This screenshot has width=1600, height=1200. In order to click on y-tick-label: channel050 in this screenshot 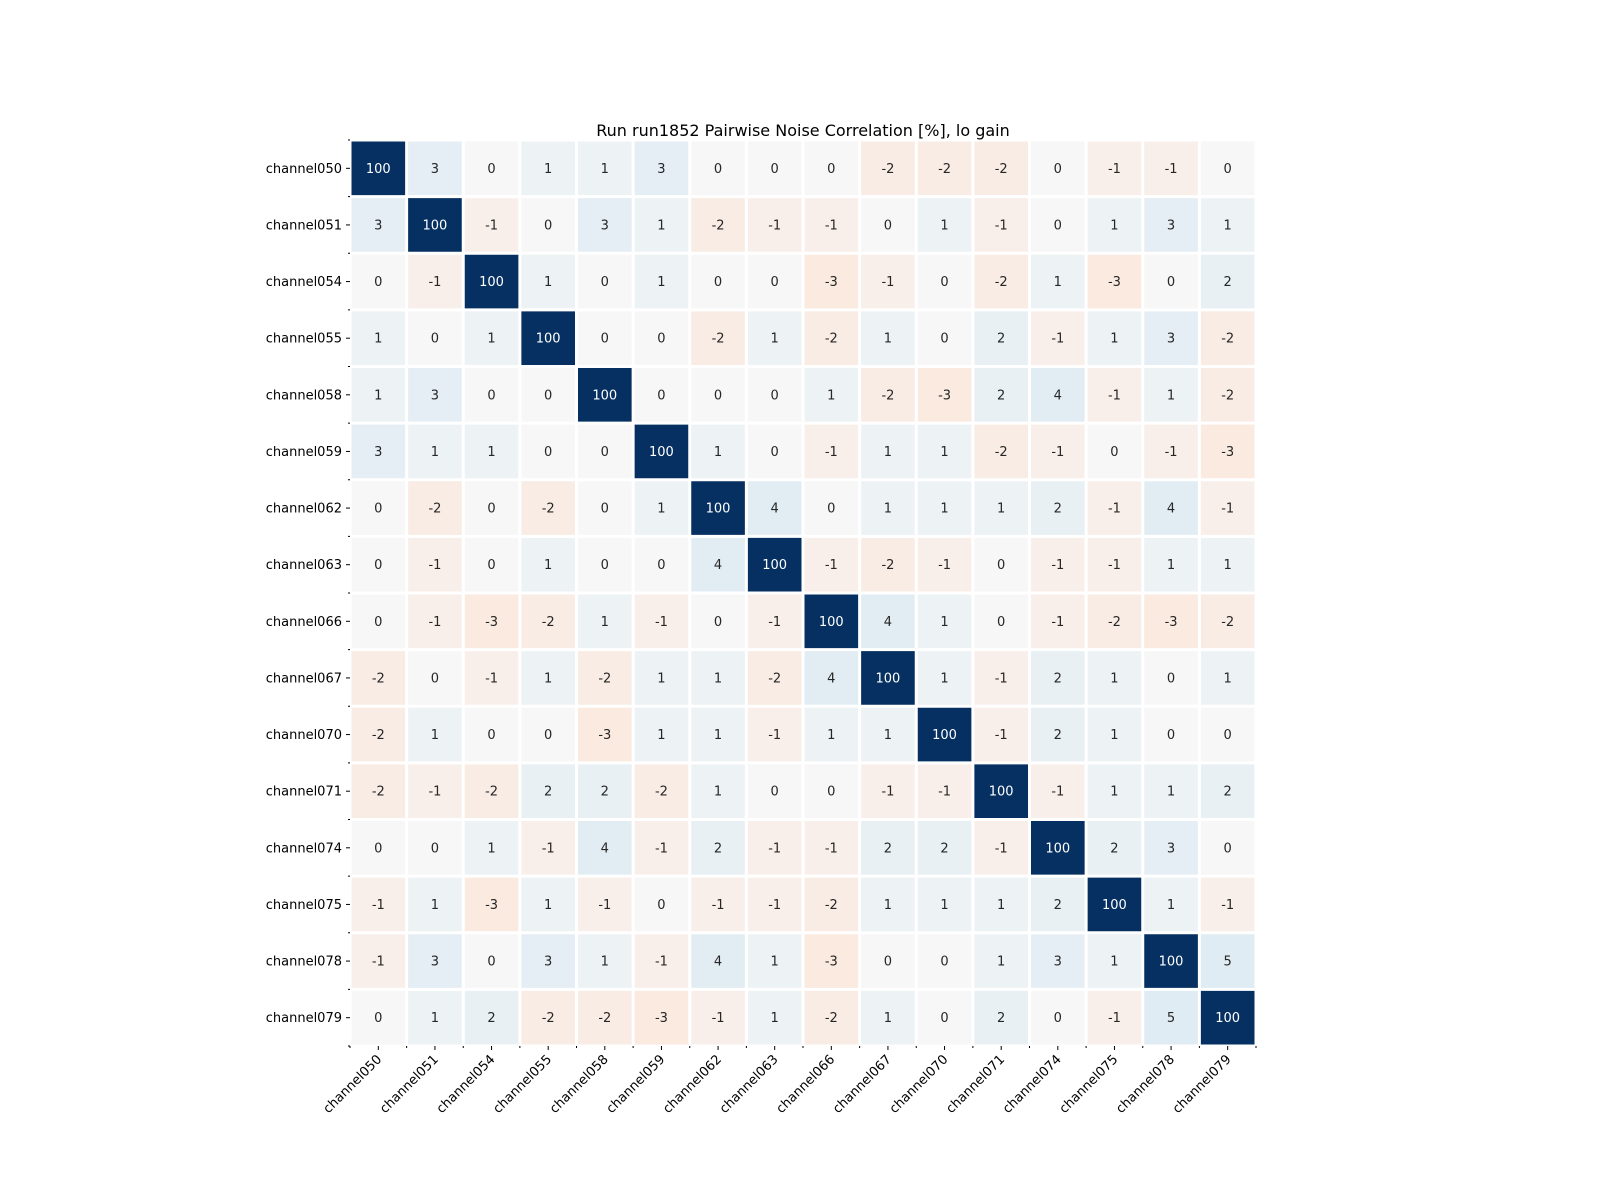, I will do `click(304, 169)`.